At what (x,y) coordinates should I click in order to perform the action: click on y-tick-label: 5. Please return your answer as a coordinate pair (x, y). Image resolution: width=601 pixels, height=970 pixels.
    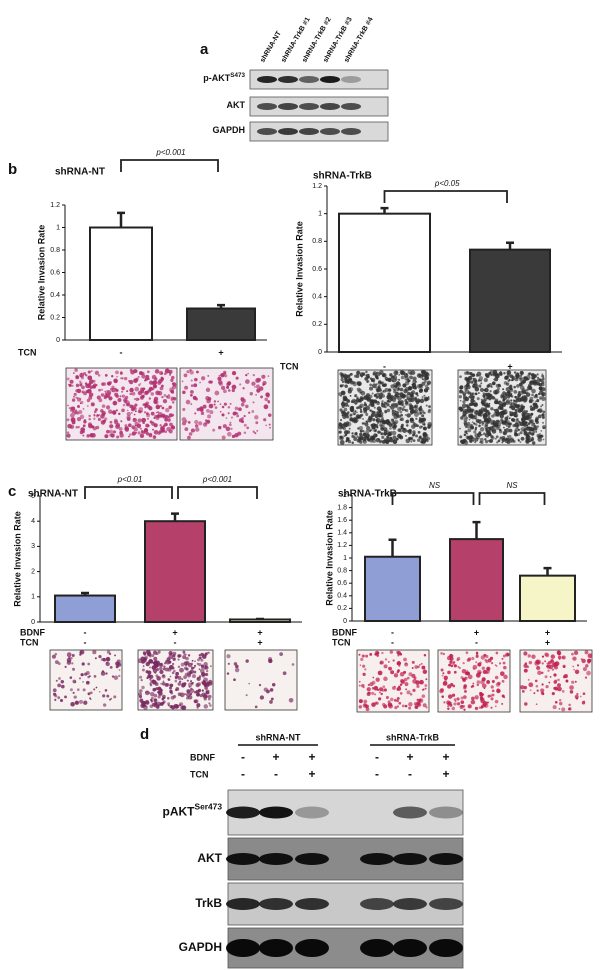
    Looking at the image, I should click on (33, 496).